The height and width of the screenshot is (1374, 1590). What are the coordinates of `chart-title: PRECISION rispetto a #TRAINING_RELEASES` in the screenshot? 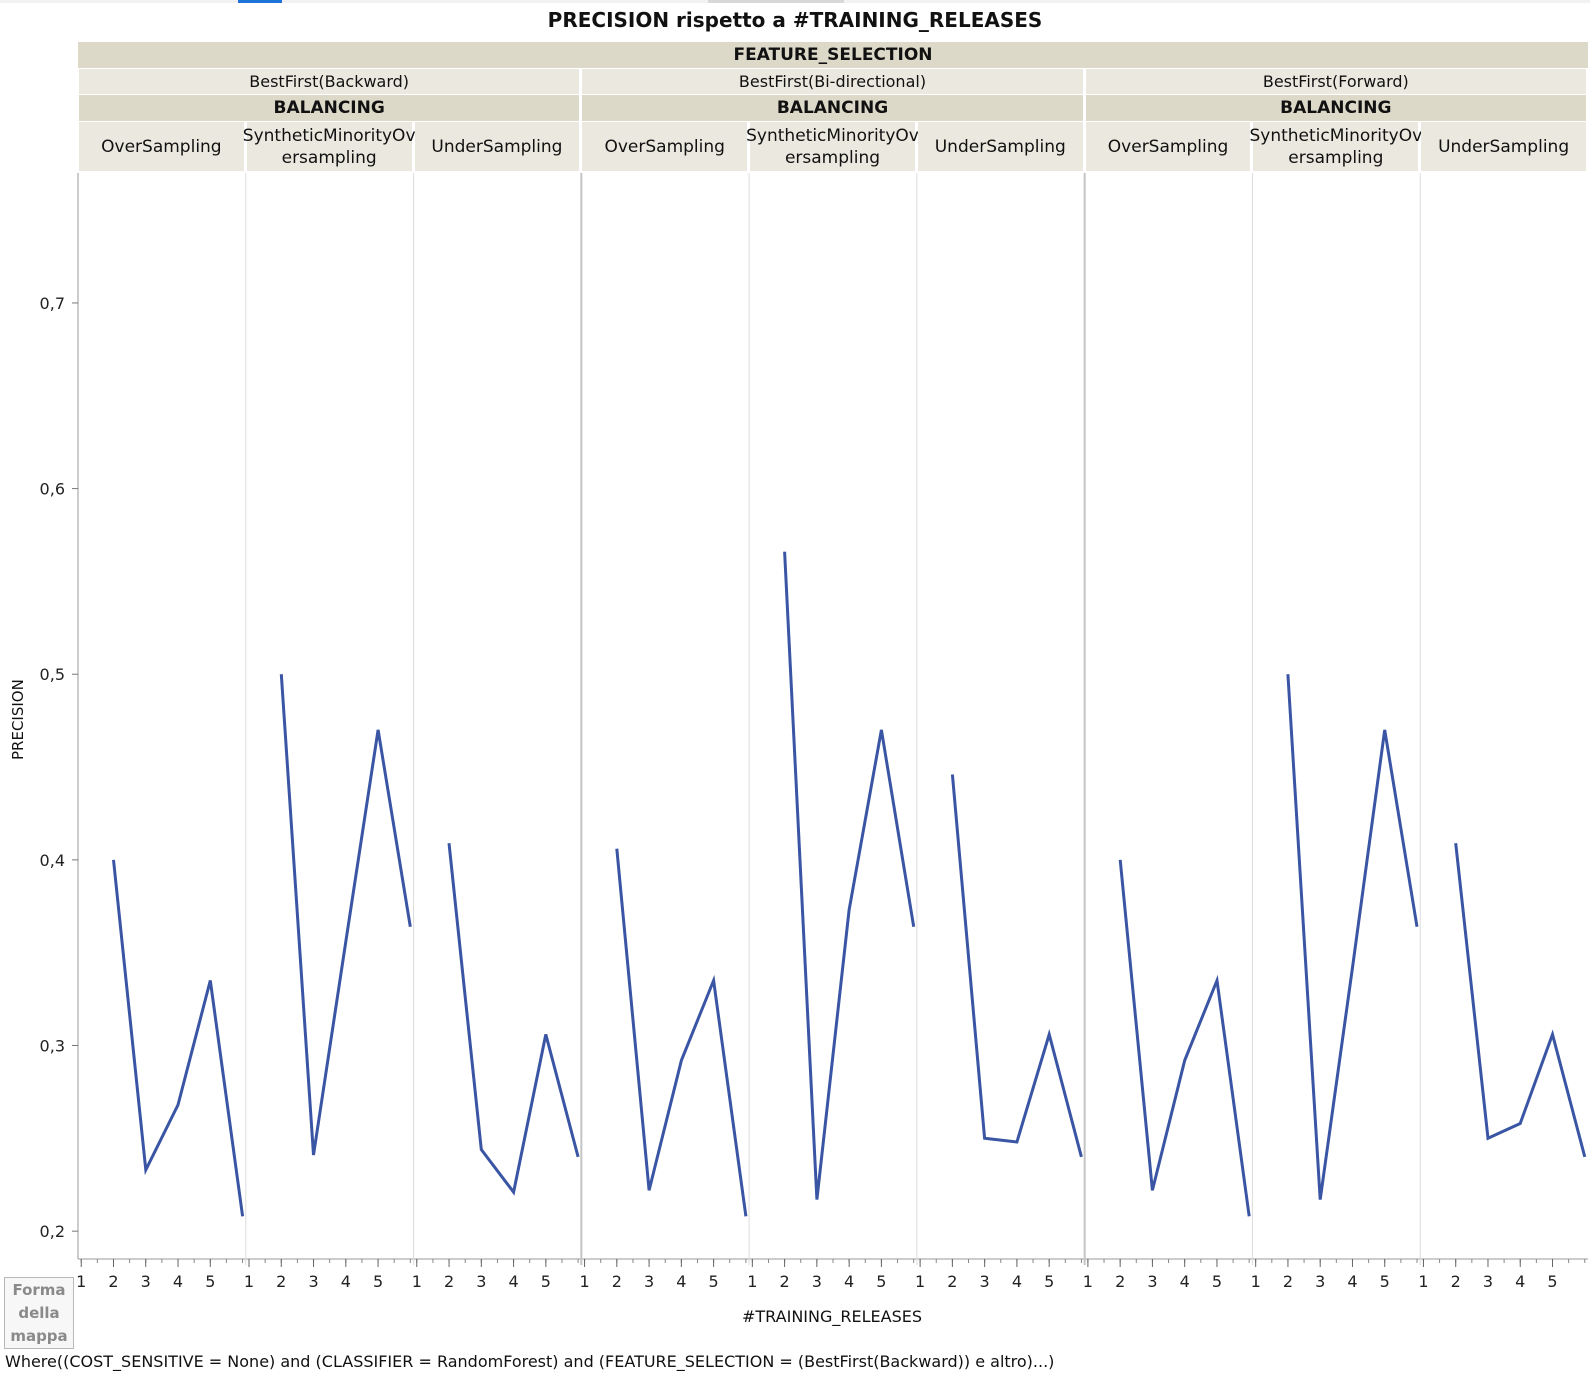 It's located at (795, 20).